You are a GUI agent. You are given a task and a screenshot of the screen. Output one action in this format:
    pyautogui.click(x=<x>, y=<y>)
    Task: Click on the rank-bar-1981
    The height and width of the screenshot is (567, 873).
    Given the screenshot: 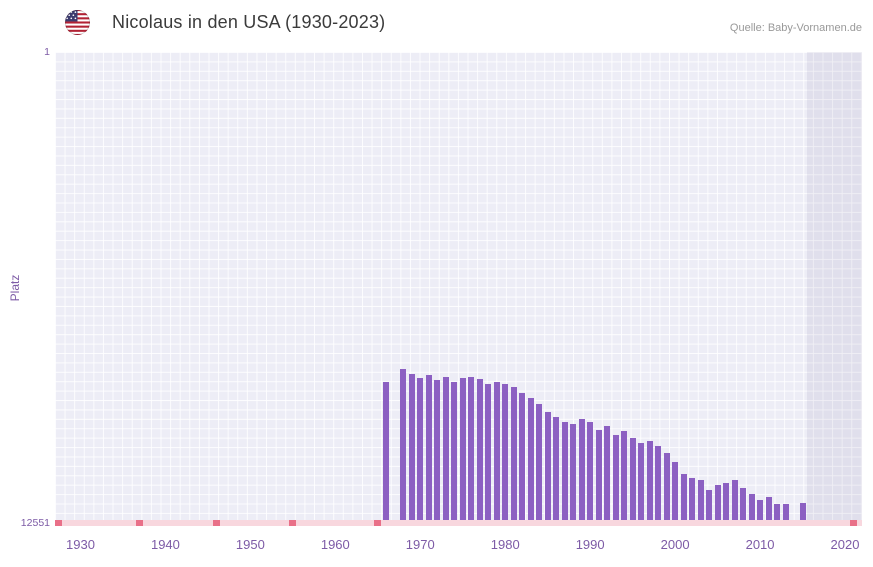 What is the action you would take?
    pyautogui.click(x=513, y=455)
    